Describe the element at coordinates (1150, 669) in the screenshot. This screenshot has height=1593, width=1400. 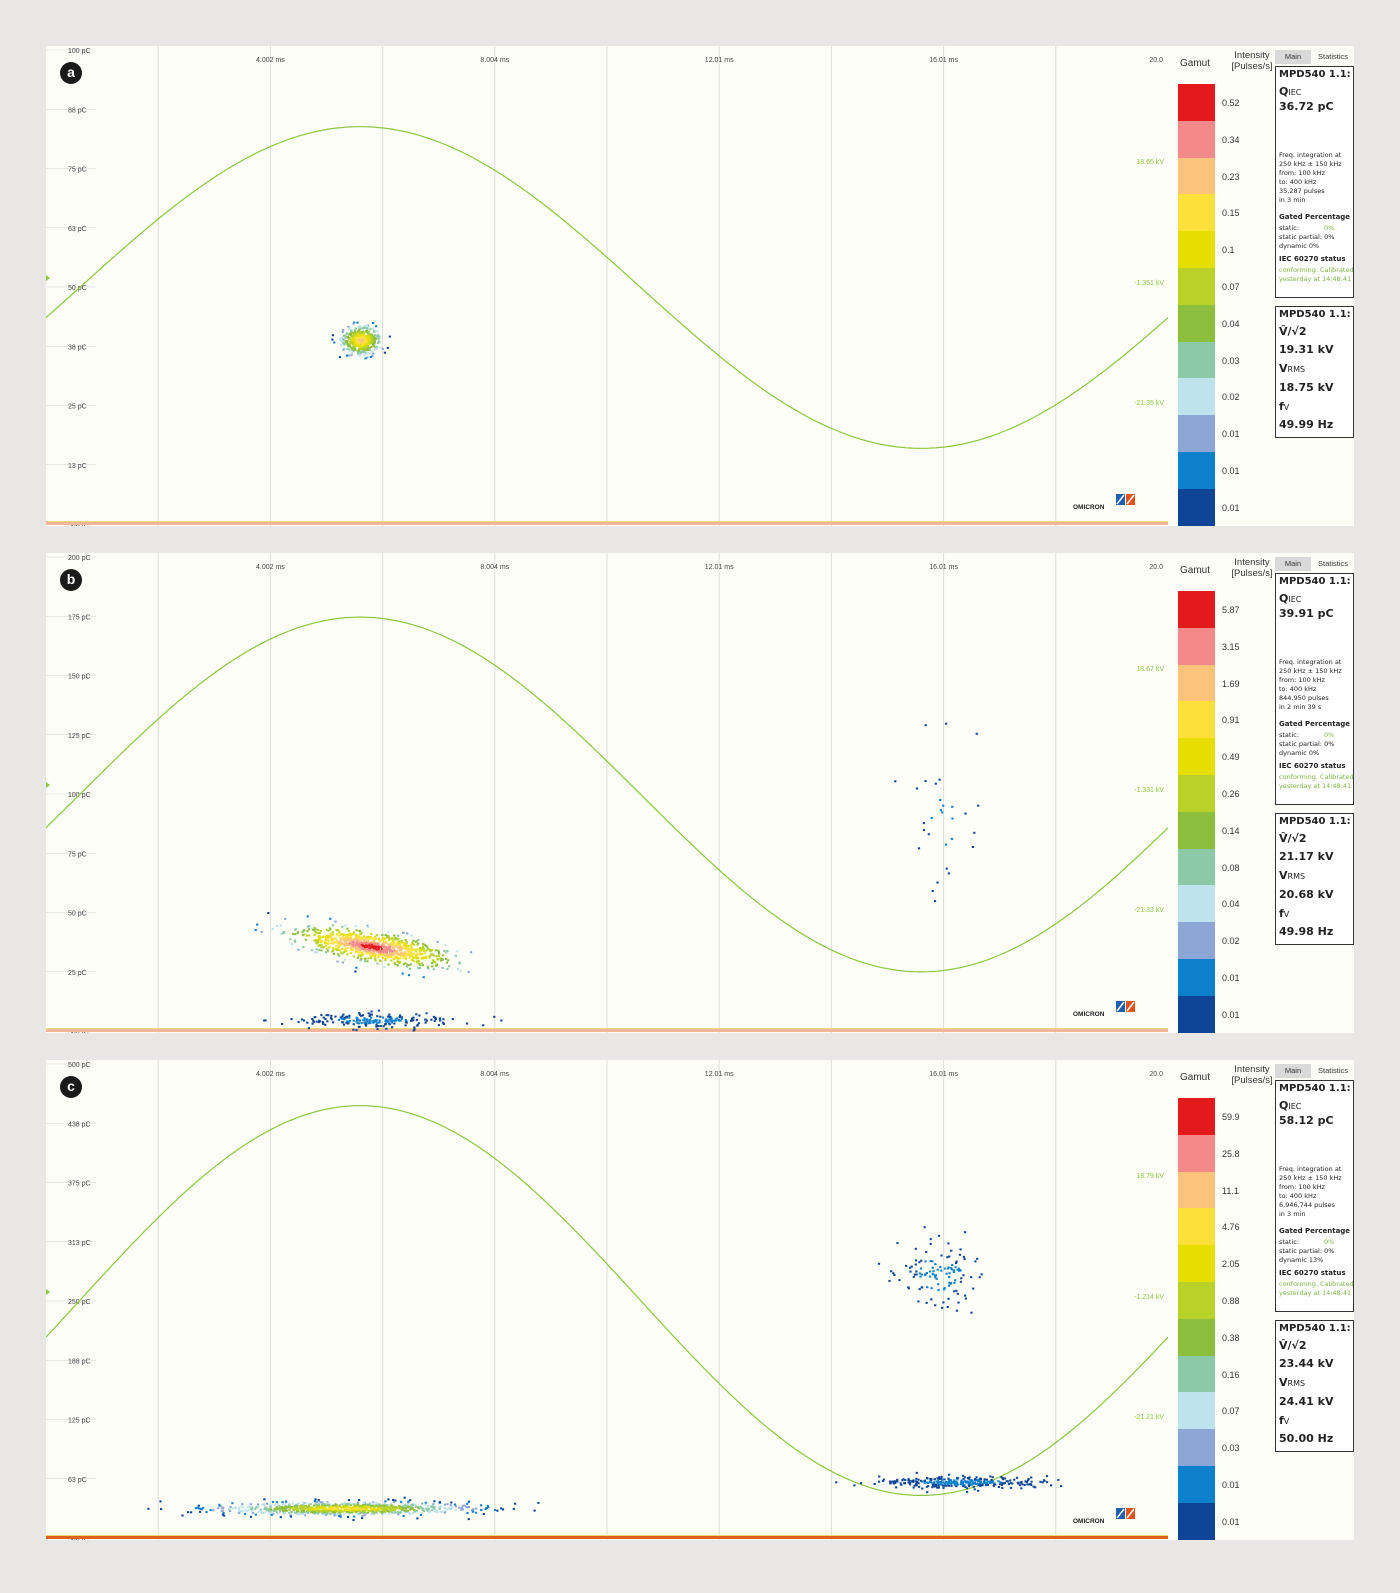
I see `voltage-label: 18.67 kV` at that location.